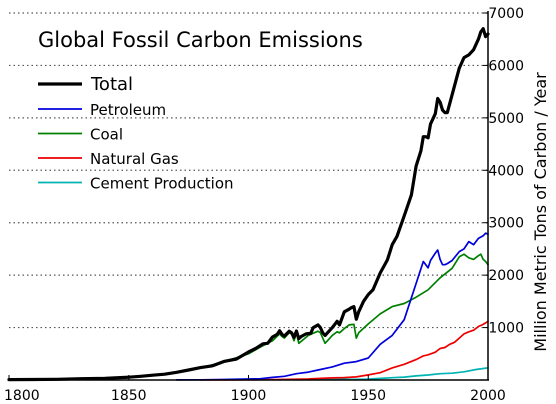 Image resolution: width=556 pixels, height=404 pixels. What do you see at coordinates (506, 14) in the screenshot?
I see `y-tick-label: 7000` at bounding box center [506, 14].